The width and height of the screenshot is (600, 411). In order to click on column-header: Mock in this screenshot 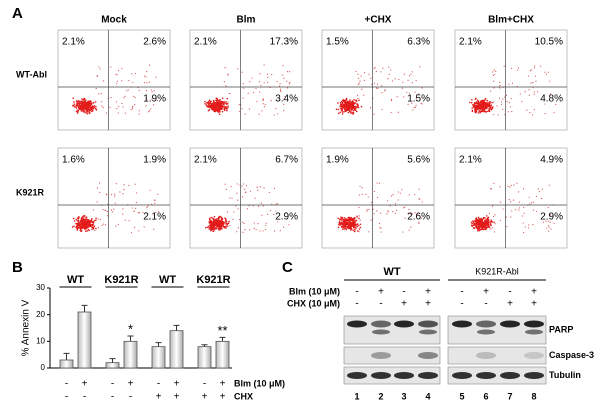, I will do `click(114, 20)`.